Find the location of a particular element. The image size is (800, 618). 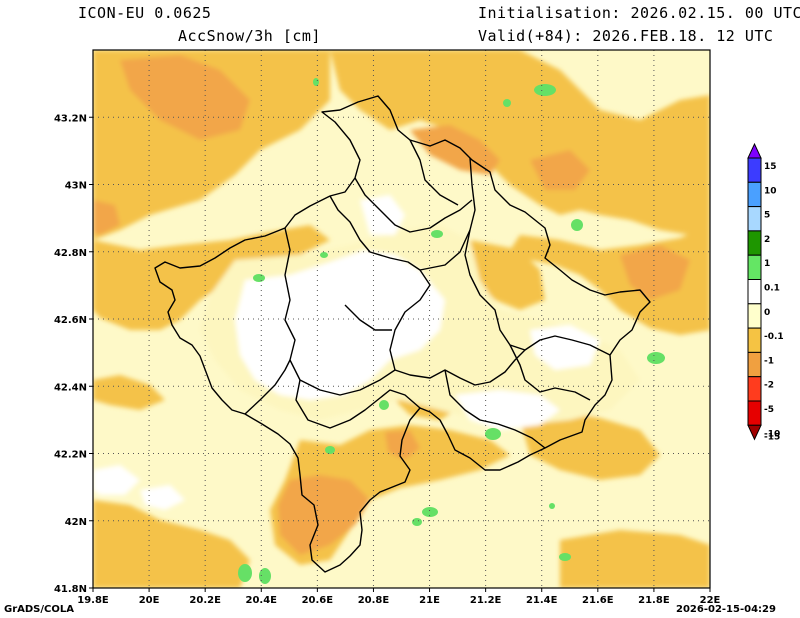

lat-tick-label: 42.2N is located at coordinates (70, 455).